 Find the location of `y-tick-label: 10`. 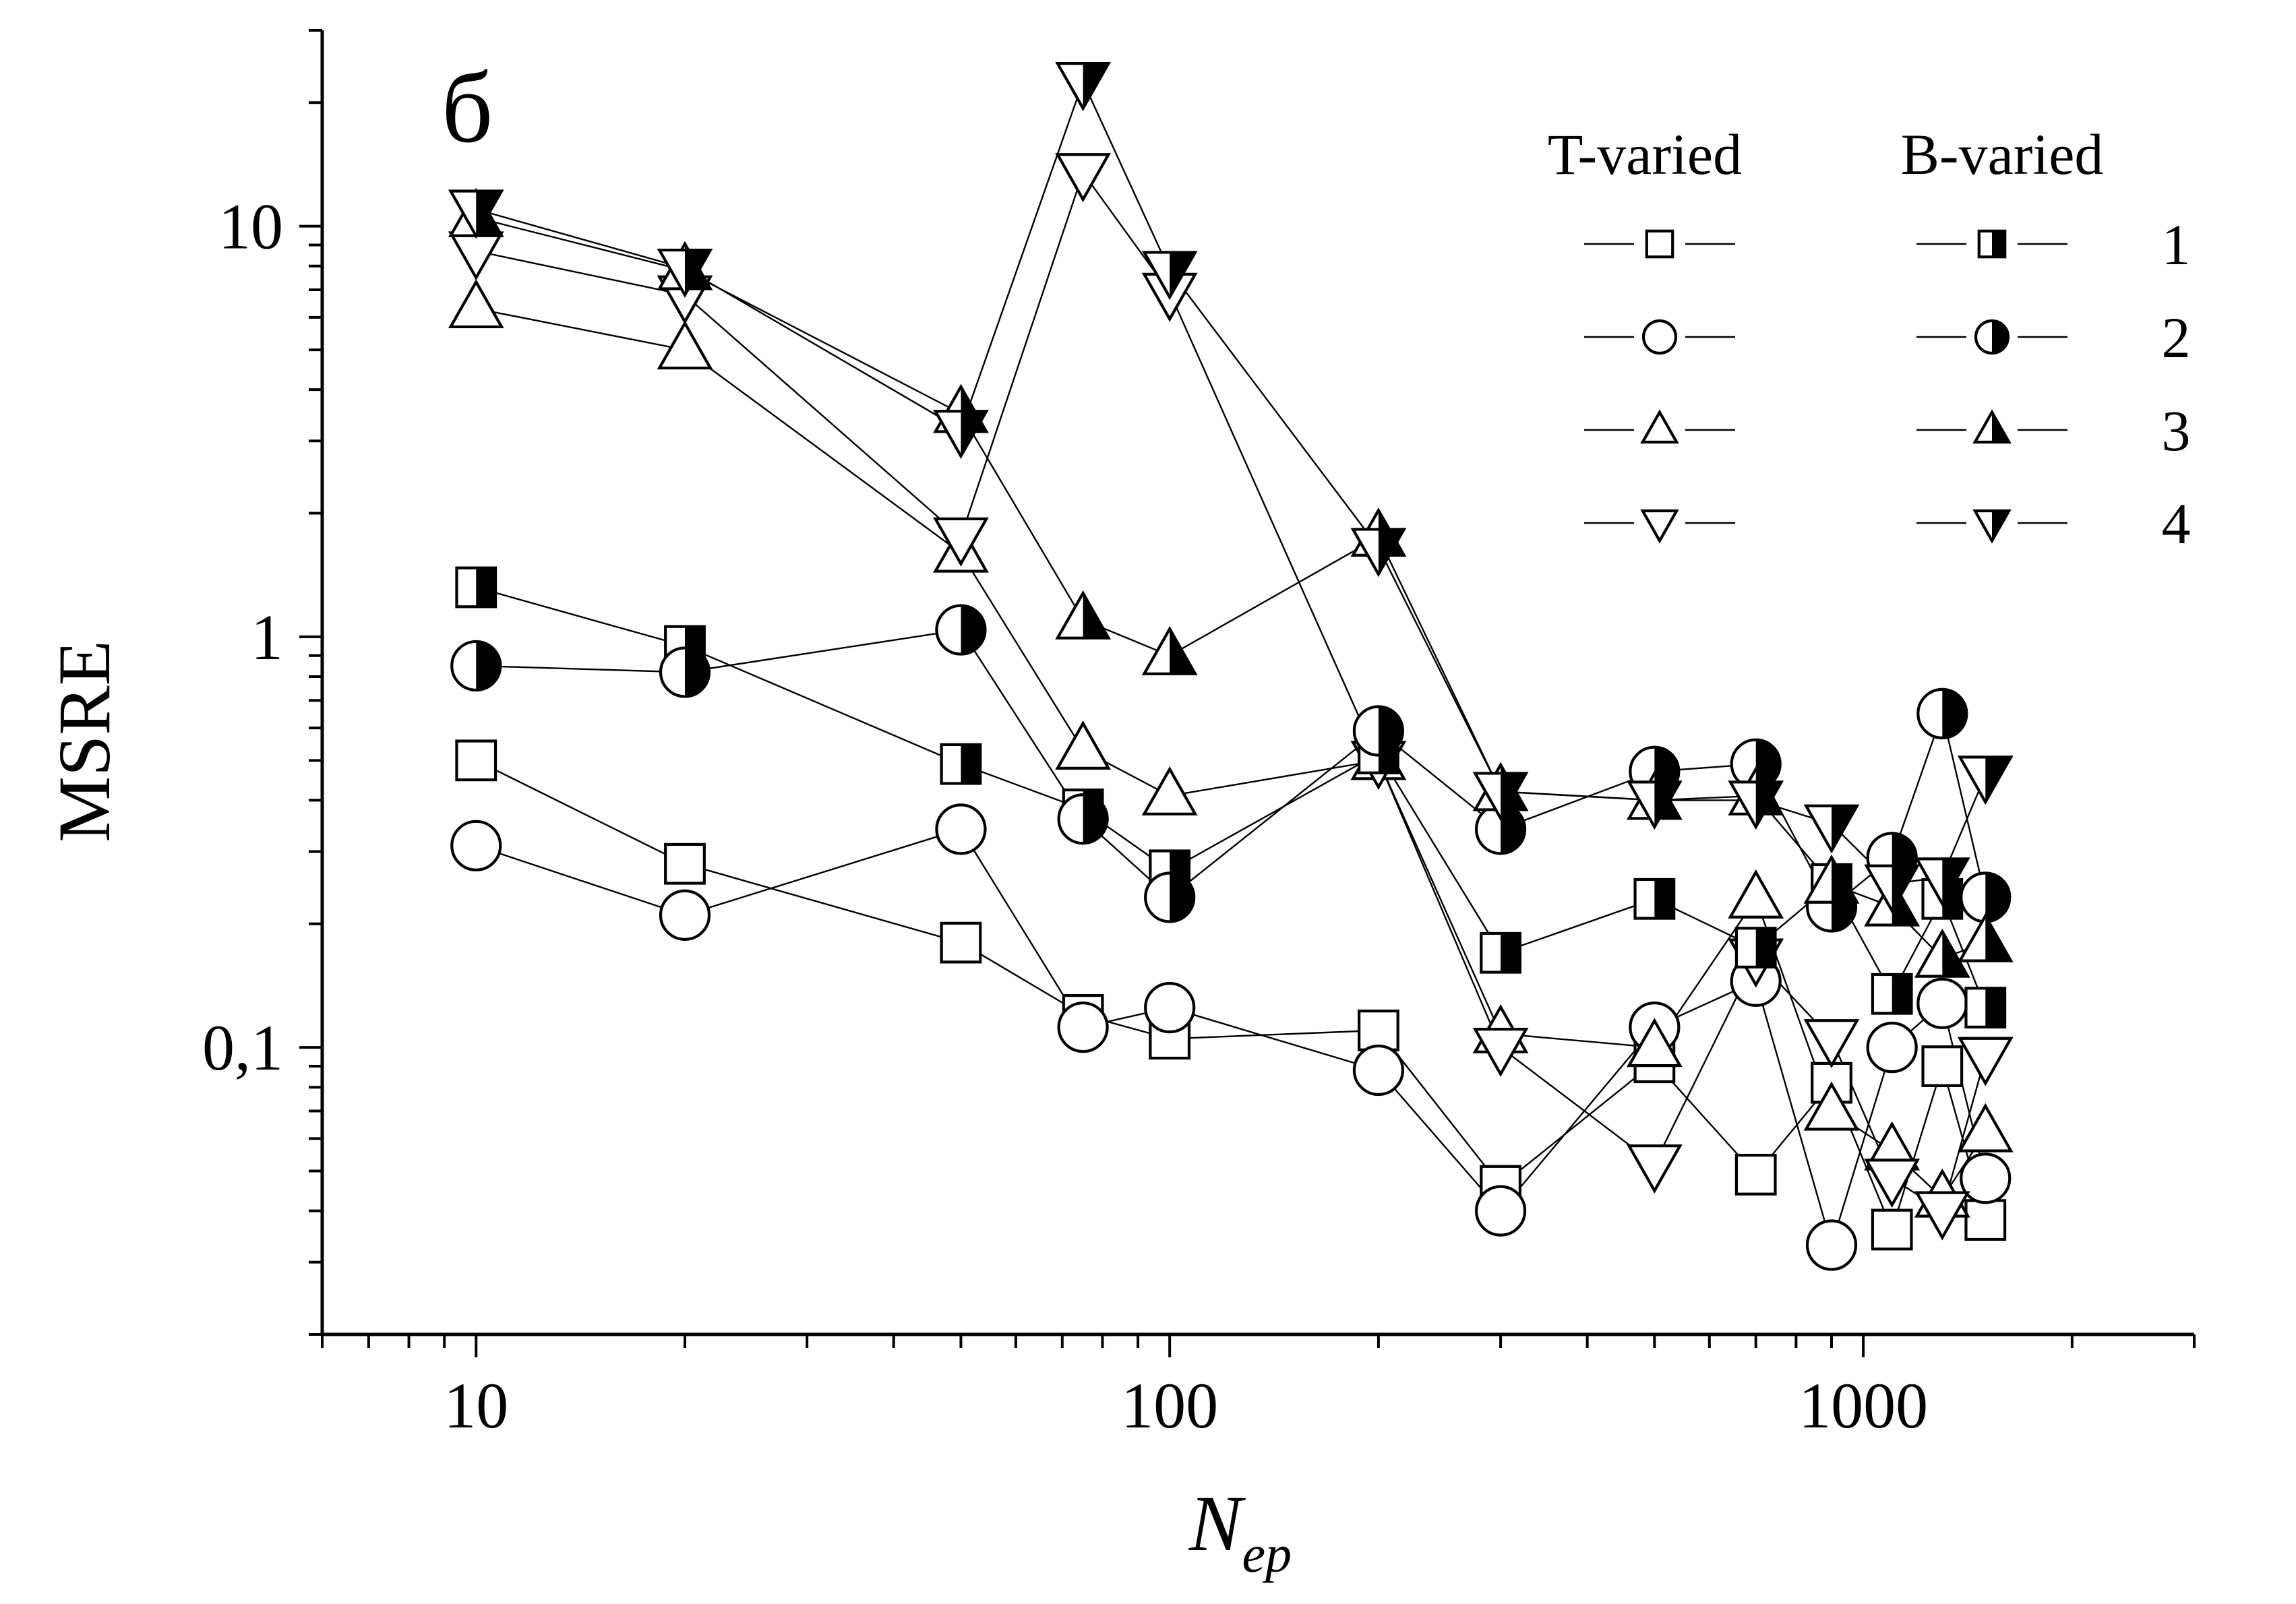

y-tick-label: 10 is located at coordinates (250, 227).